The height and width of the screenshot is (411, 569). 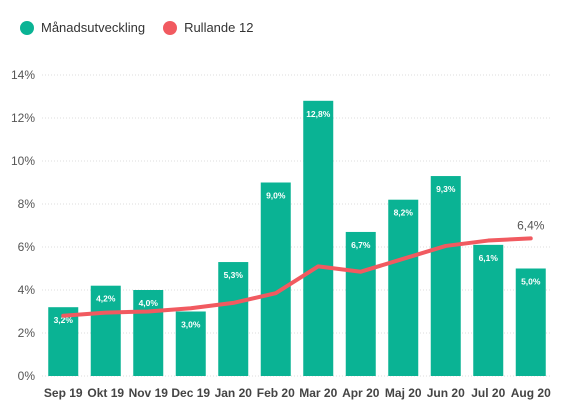 What do you see at coordinates (23, 118) in the screenshot?
I see `y-tick-label: 12%` at bounding box center [23, 118].